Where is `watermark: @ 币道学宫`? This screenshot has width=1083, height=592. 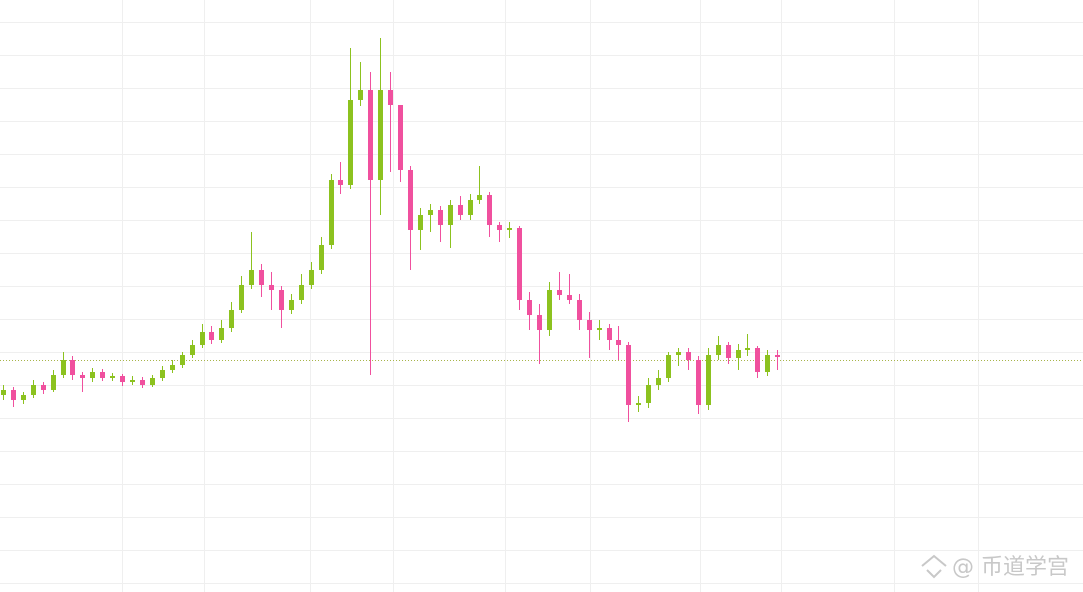 watermark: @ 币道学宫 is located at coordinates (995, 567).